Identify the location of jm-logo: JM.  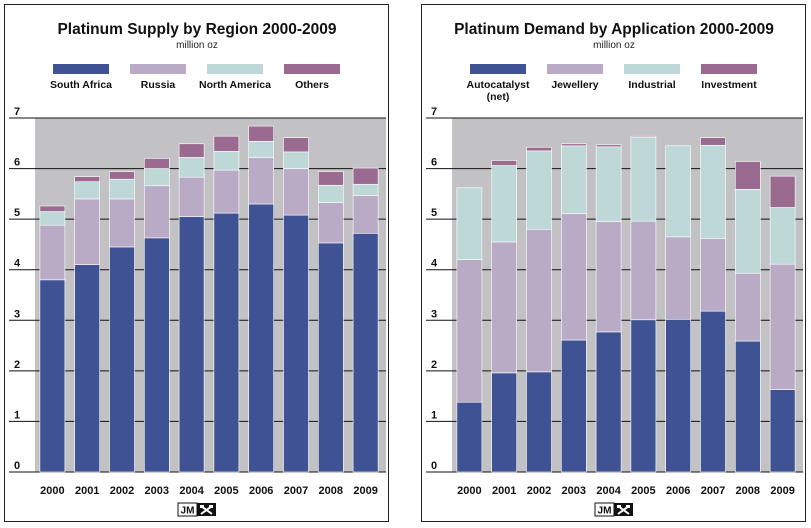
(613, 509).